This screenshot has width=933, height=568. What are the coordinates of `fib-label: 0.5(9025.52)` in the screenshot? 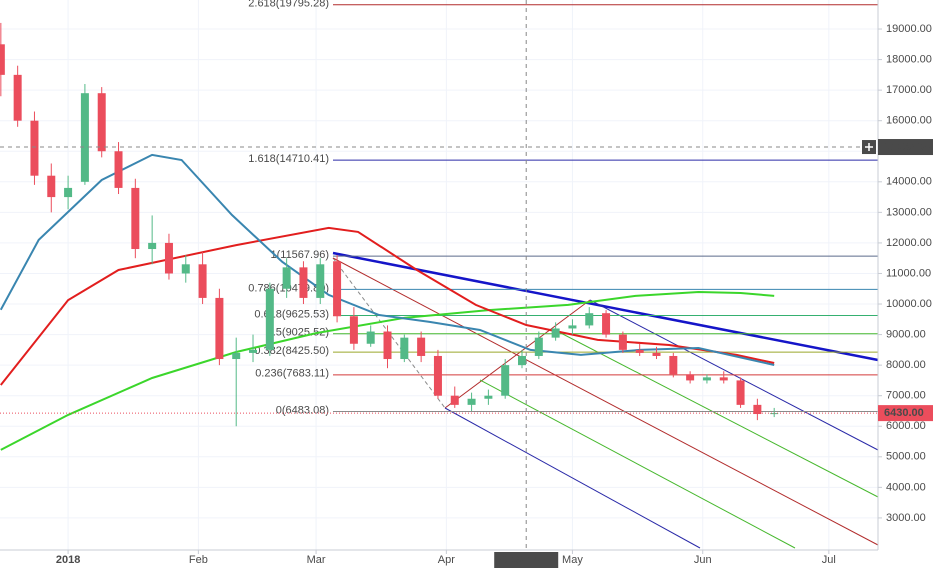 It's located at (298, 333).